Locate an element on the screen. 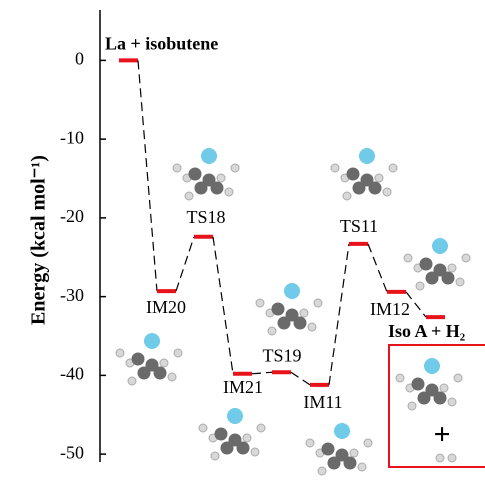 Image resolution: width=485 pixels, height=481 pixels. y-tick-label: -20 is located at coordinates (72, 216).